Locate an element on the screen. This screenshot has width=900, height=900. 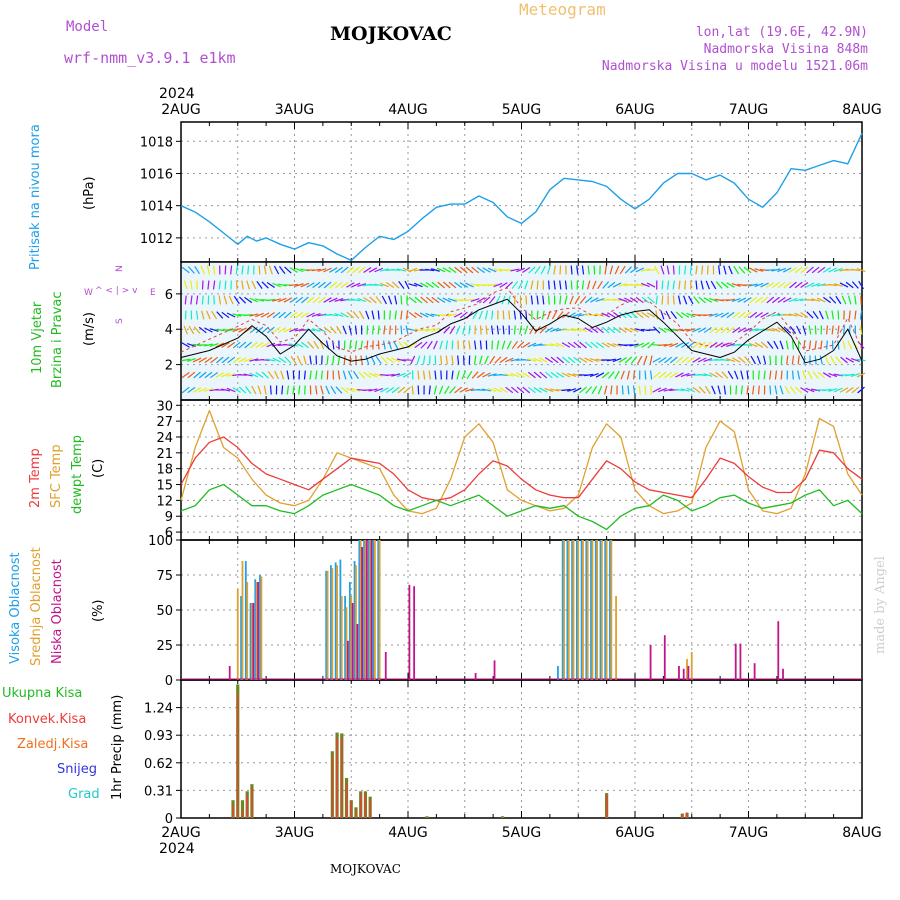
y-tick-label: 1.24 is located at coordinates (158, 709).